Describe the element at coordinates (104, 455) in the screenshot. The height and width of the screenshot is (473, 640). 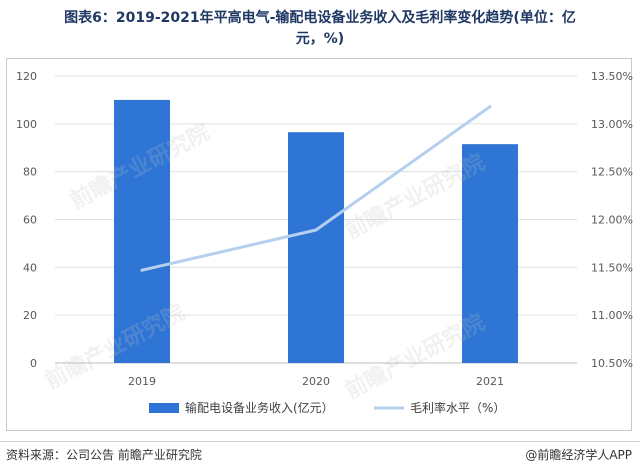
I see `source-note: 资料来源：公司公告 前瞻产业研究院` at that location.